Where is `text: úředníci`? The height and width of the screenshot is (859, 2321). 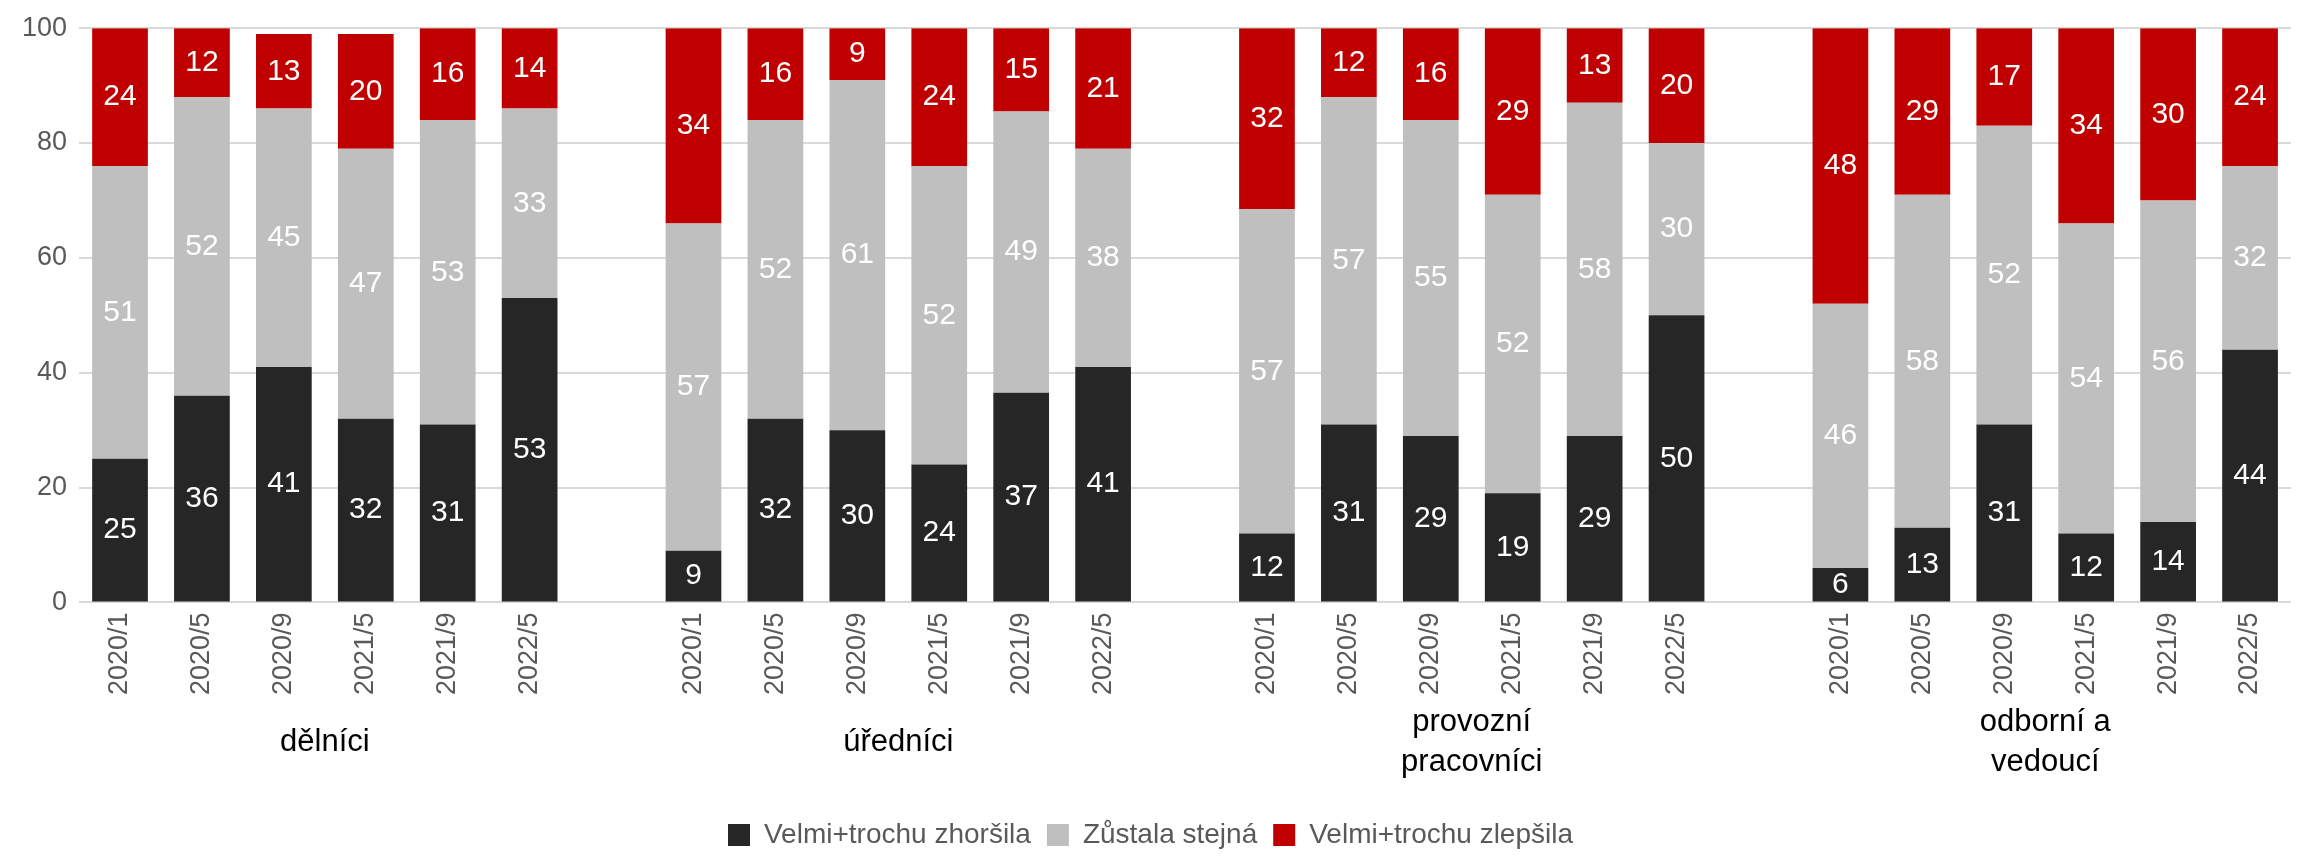 text: úředníci is located at coordinates (898, 741).